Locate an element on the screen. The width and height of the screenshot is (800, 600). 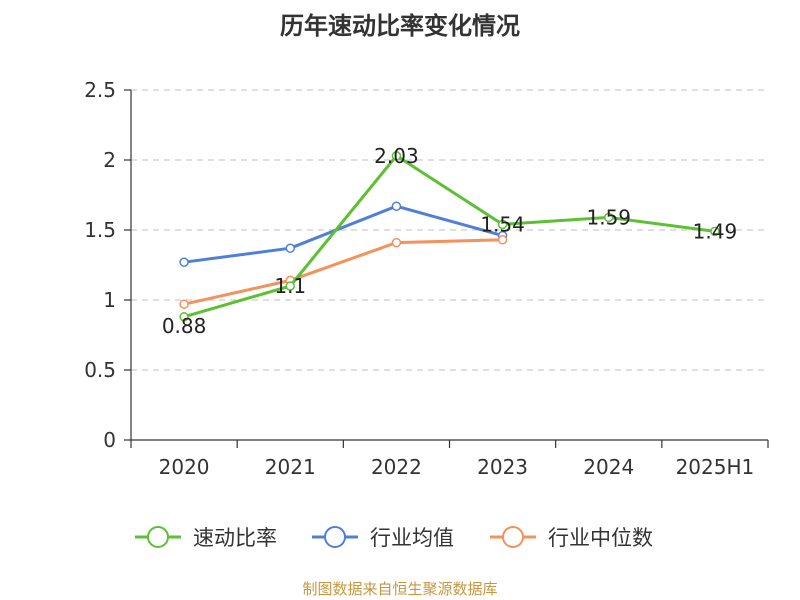
data-label: 1.49 is located at coordinates (715, 231).